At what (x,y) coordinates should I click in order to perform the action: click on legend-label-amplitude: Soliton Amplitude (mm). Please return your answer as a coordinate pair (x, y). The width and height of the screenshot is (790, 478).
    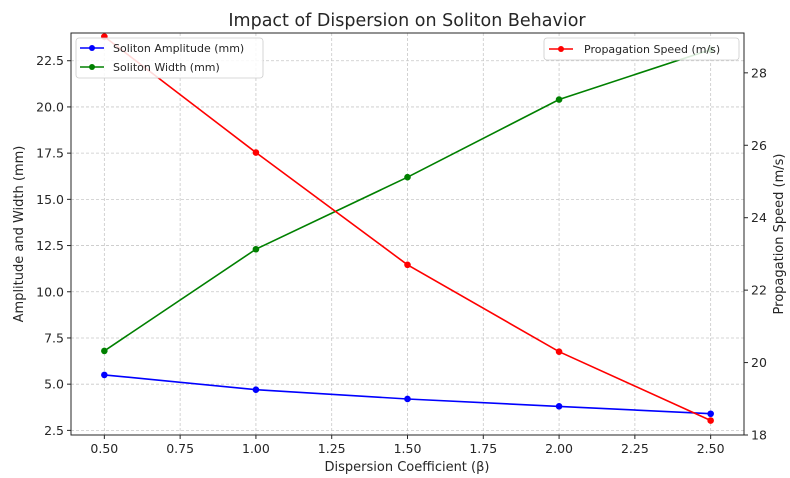
    Looking at the image, I should click on (178, 48).